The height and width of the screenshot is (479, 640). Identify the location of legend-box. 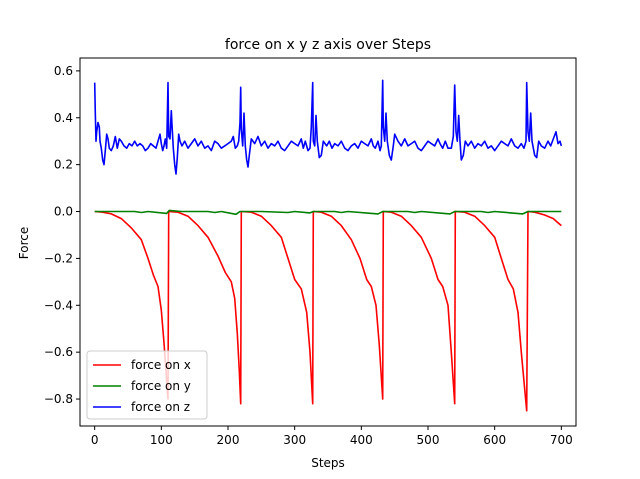
(147, 385).